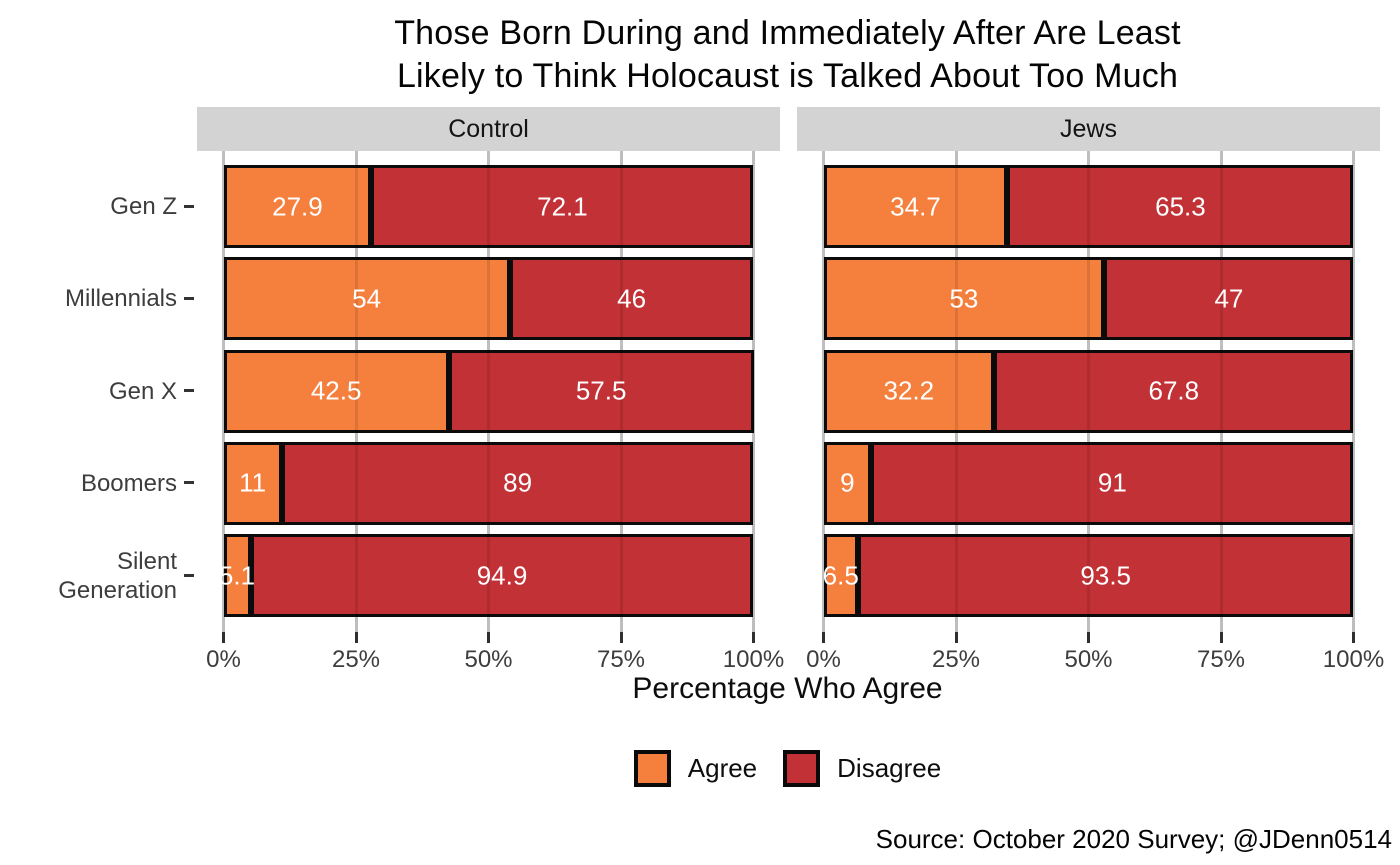  I want to click on bar-segment-disagree: 94.9, so click(502, 576).